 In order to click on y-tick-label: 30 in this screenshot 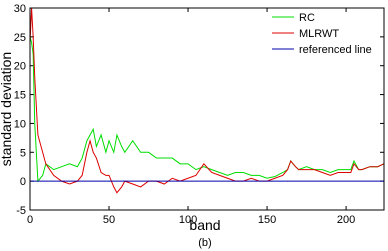, I will do `click(20, 9)`.